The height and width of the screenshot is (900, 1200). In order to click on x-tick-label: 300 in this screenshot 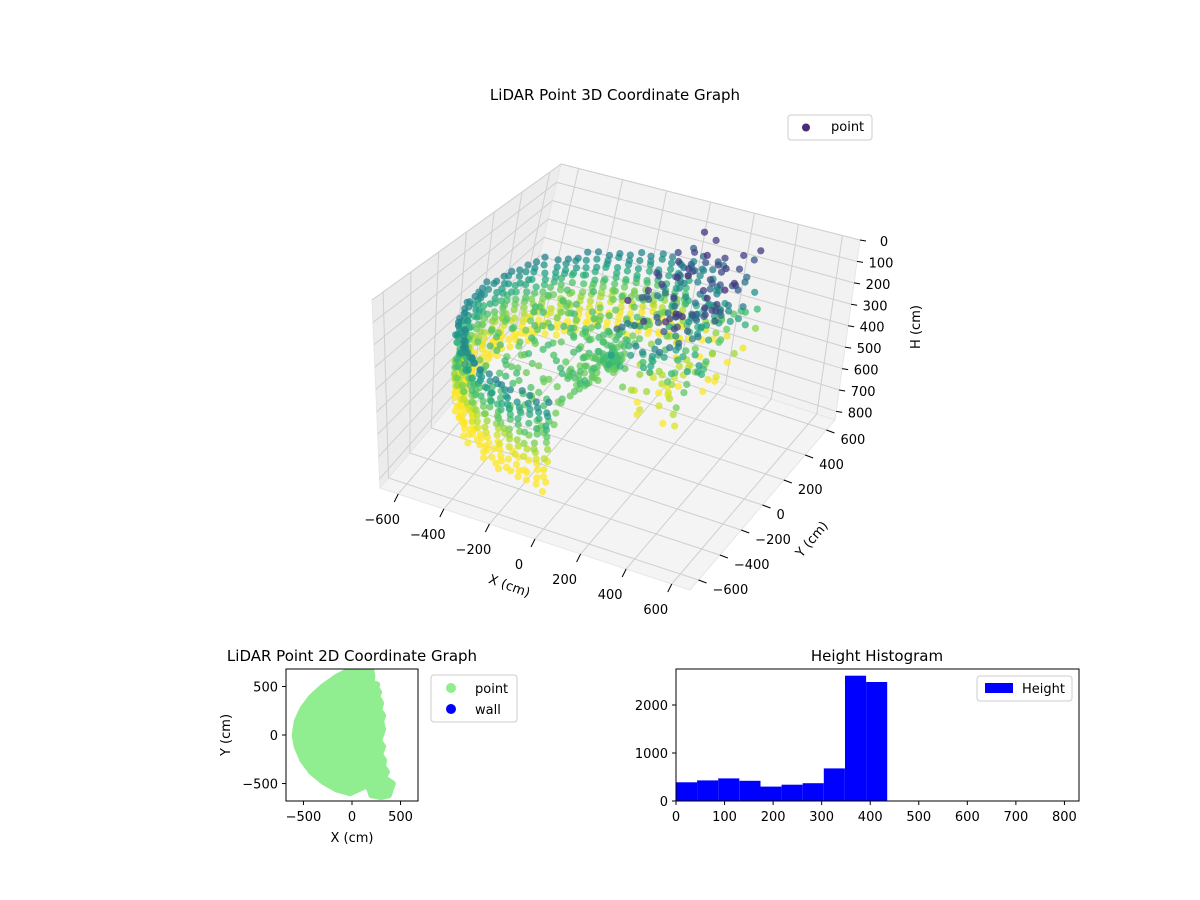, I will do `click(821, 817)`.